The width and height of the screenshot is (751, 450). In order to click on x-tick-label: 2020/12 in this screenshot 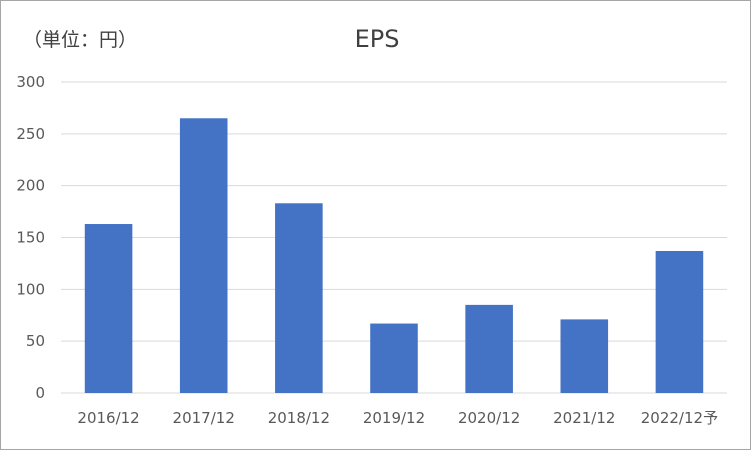, I will do `click(489, 418)`.